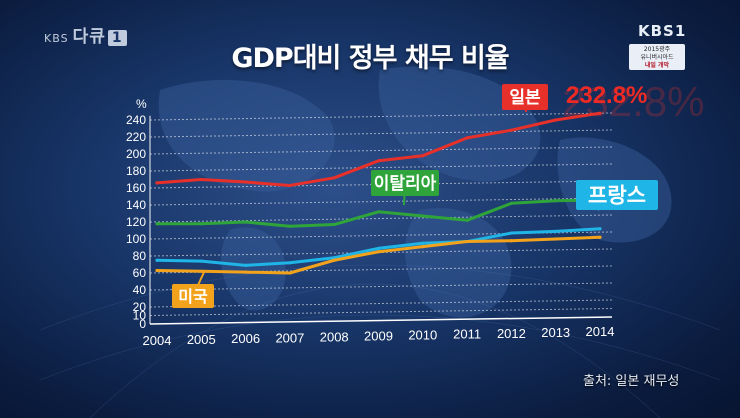 Image resolution: width=740 pixels, height=418 pixels. What do you see at coordinates (662, 31) in the screenshot?
I see `channel-logo-right: KBS1` at bounding box center [662, 31].